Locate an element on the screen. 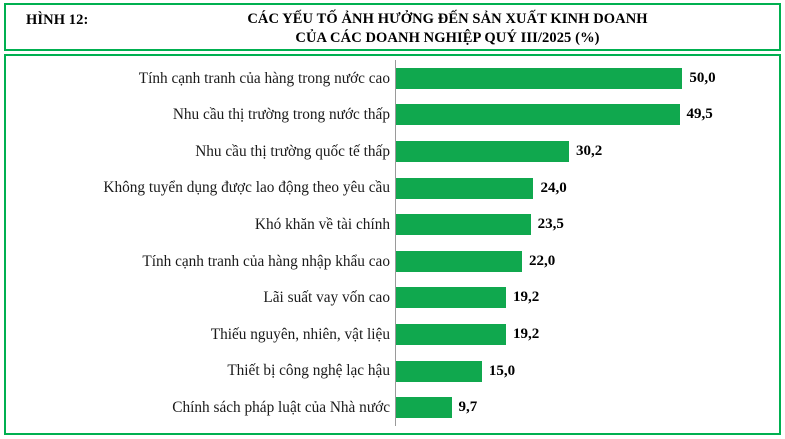 This screenshot has width=785, height=439. category-label: Khó khăn về tài chính is located at coordinates (322, 225).